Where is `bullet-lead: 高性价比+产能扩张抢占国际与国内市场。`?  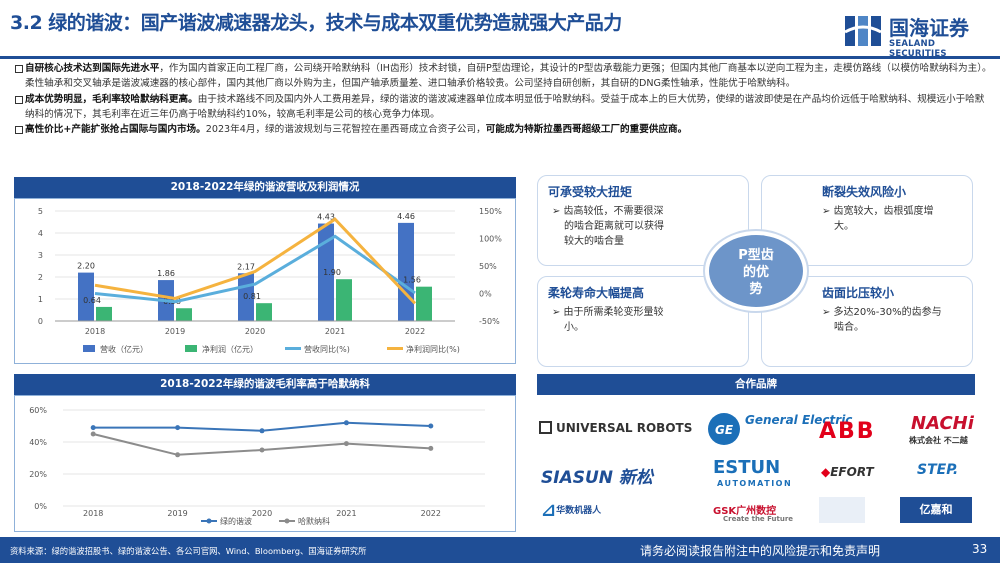
bullet-lead: 高性价比+产能扩张抢占国际与国内市场。 is located at coordinates (115, 130).